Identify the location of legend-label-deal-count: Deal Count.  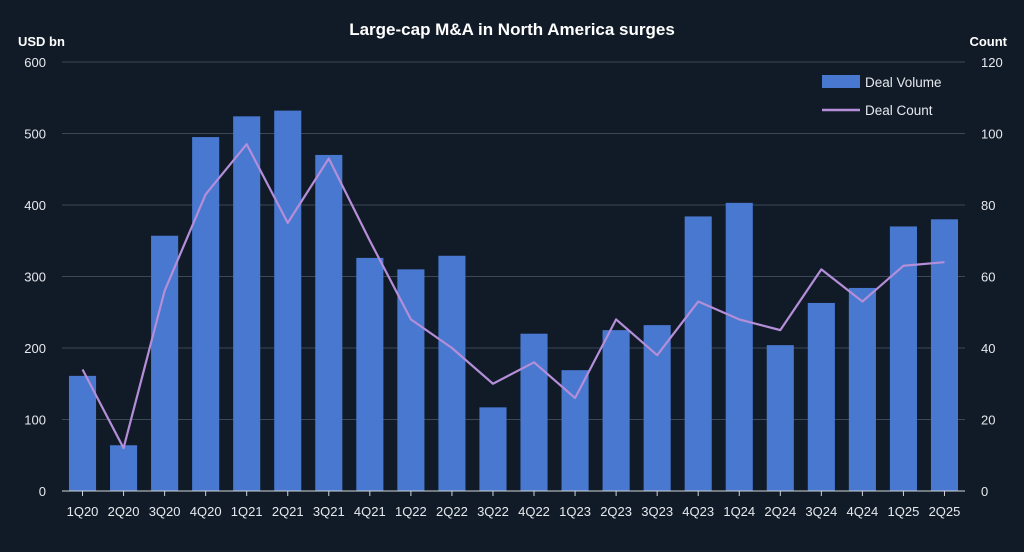
(899, 110).